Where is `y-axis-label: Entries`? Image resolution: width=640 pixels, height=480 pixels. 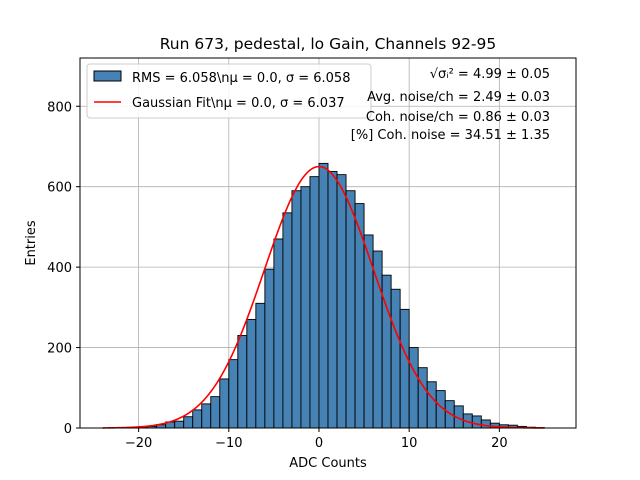 y-axis-label: Entries is located at coordinates (31, 243).